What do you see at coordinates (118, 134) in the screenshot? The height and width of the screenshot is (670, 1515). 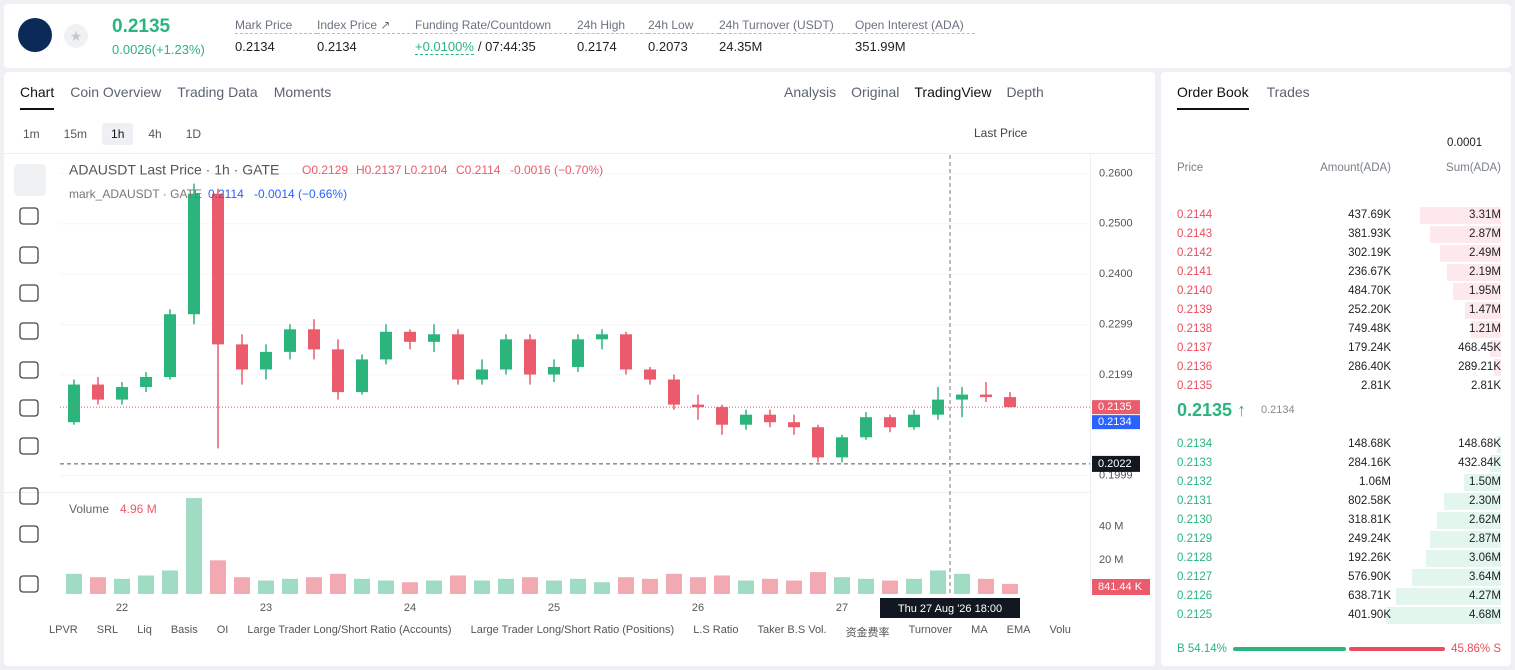 I see `interval: 1h` at bounding box center [118, 134].